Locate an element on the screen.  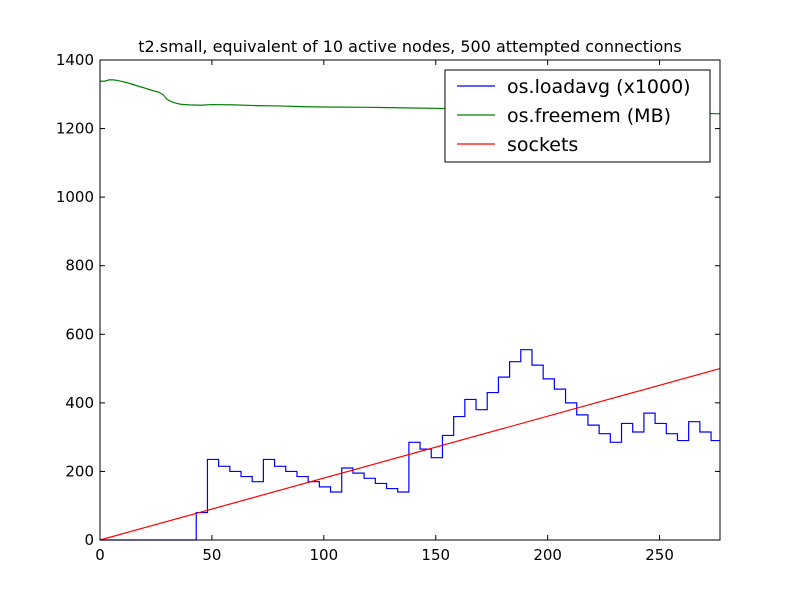
y-tick-label-4: 800 is located at coordinates (79, 266).